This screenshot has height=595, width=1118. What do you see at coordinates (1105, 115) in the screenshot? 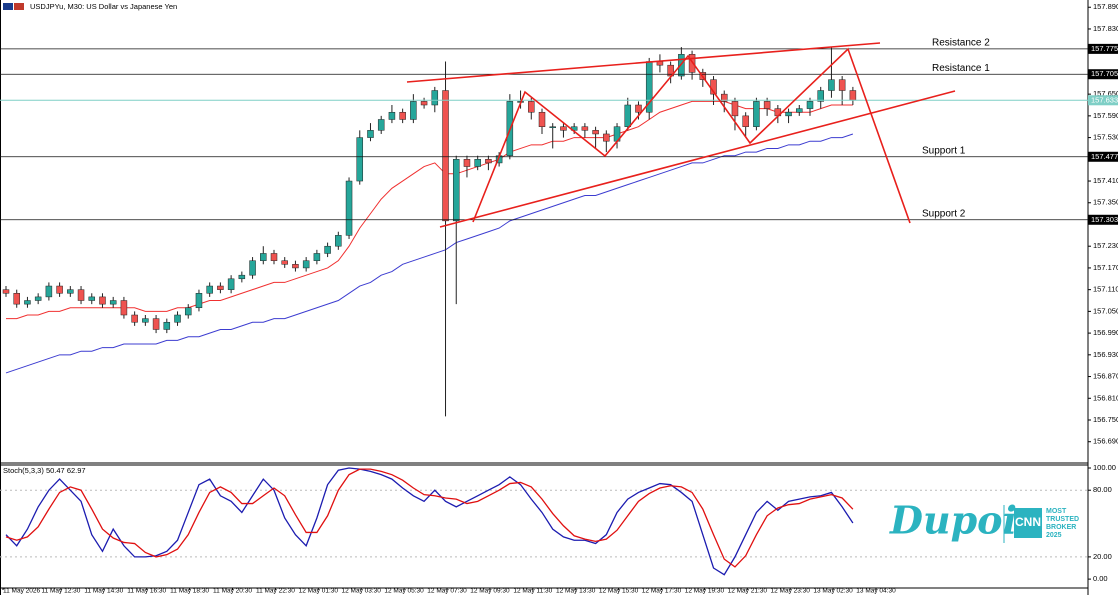
I see `y-tick-label: 157.590` at bounding box center [1105, 115].